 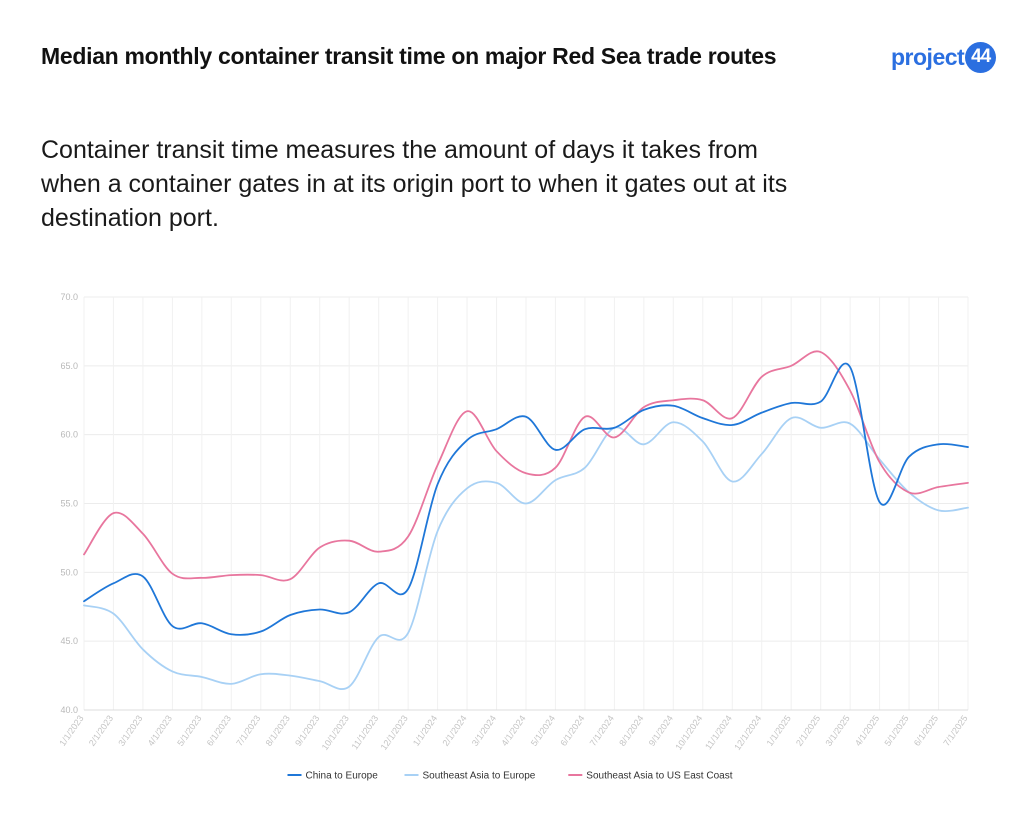 What do you see at coordinates (479, 776) in the screenshot?
I see `legend-label-southeast-asia-to-europe: Southeast Asia to Europe` at bounding box center [479, 776].